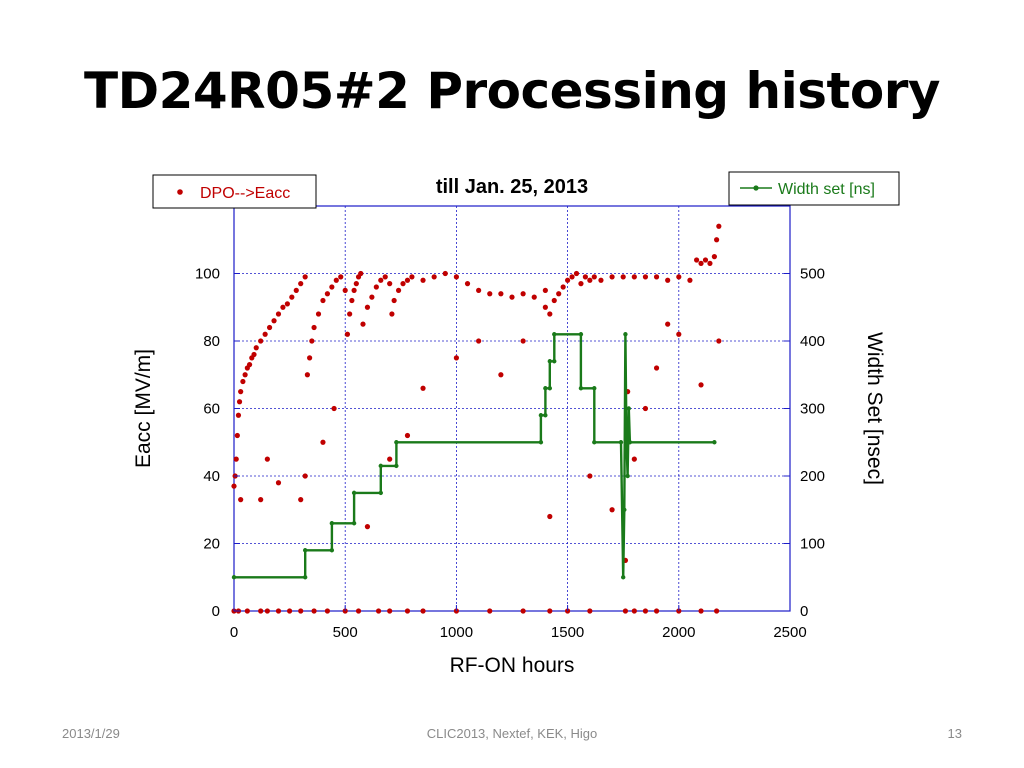  I want to click on footer-date: 2013/1/29, so click(91, 733).